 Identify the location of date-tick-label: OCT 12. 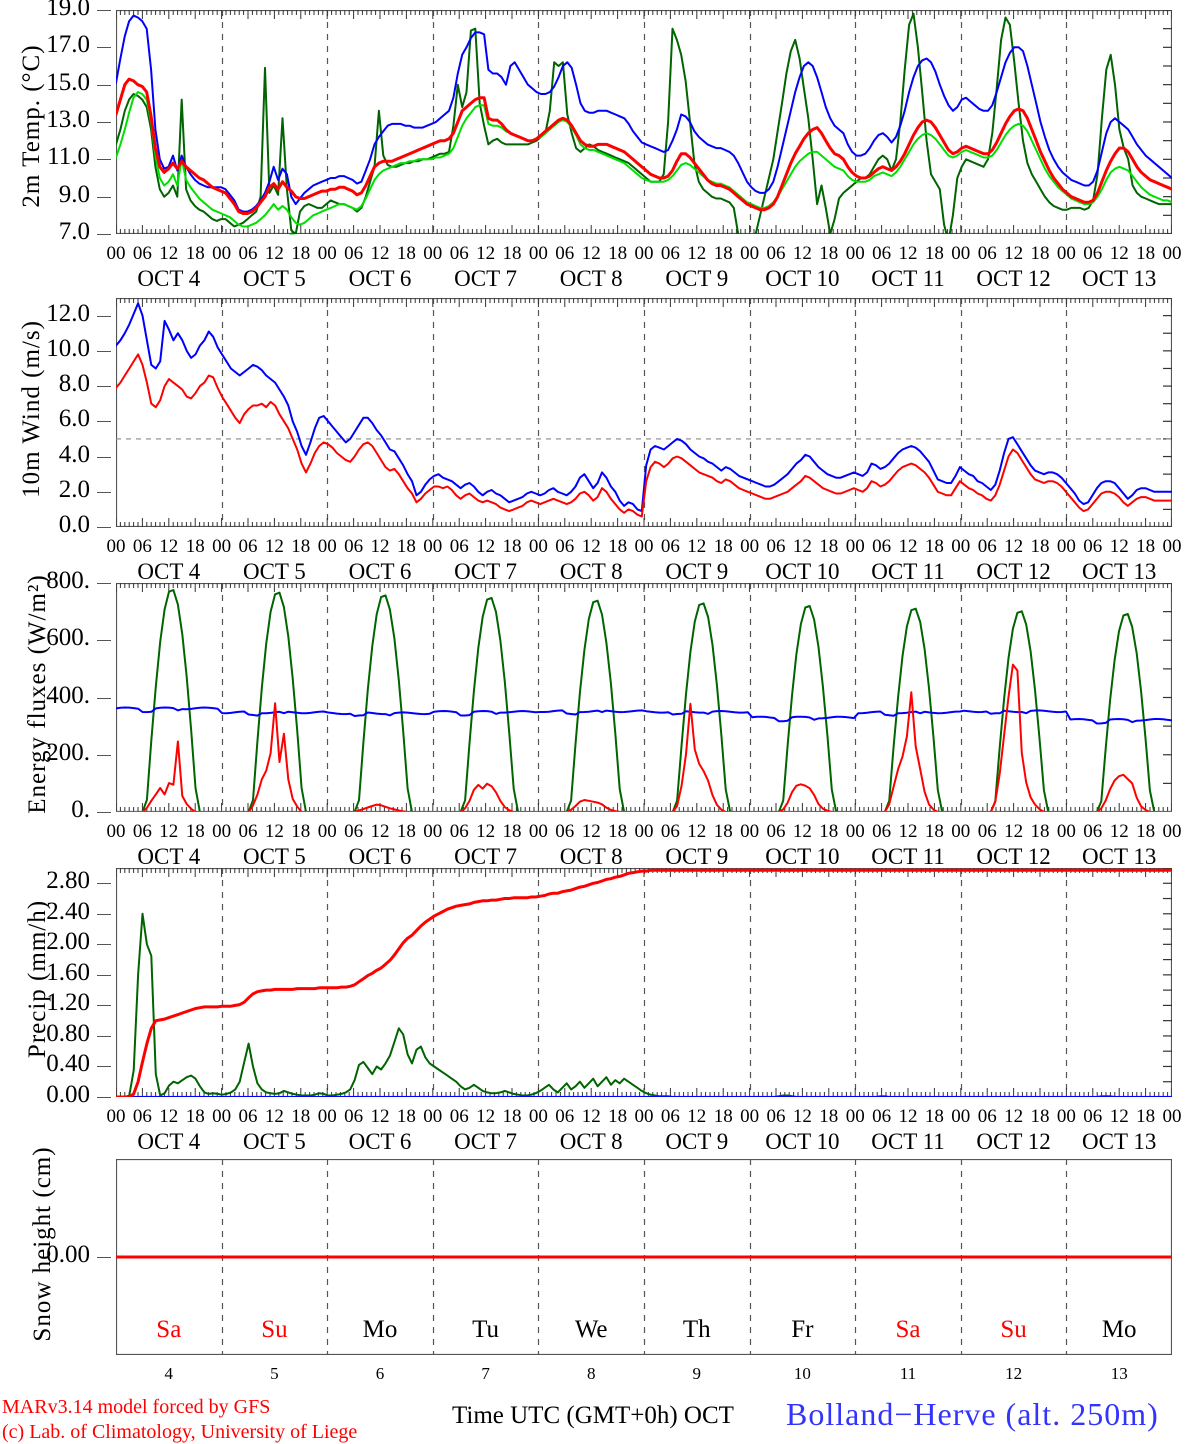
(1013, 856).